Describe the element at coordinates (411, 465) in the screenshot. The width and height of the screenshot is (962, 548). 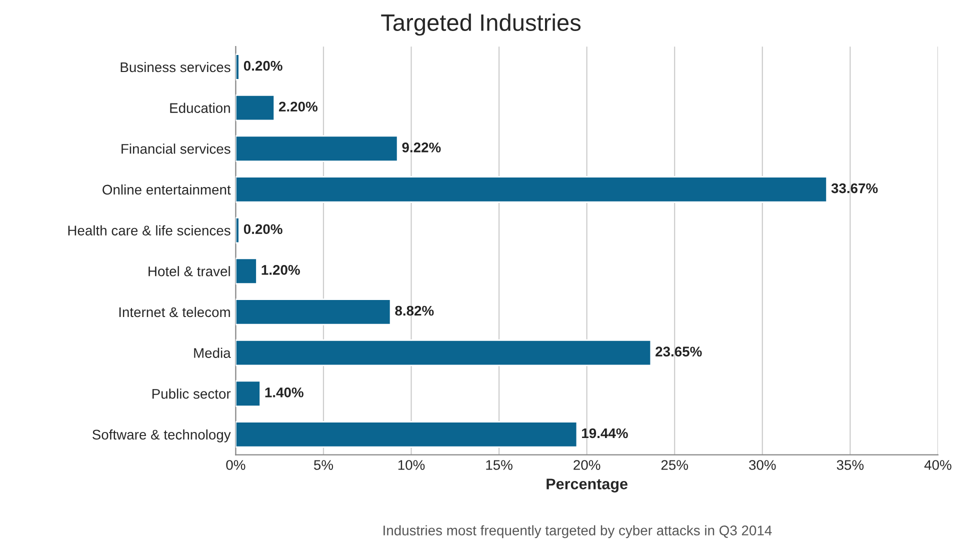
I see `x-tick-label: 10%` at that location.